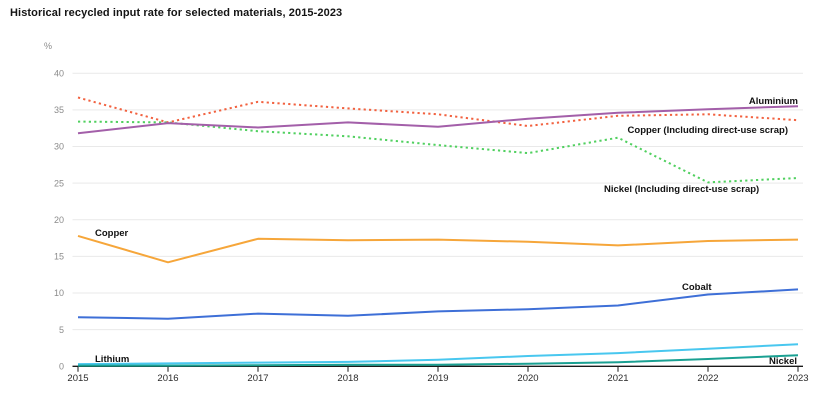 The image size is (820, 406). I want to click on series-label-copper: Copper, so click(112, 233).